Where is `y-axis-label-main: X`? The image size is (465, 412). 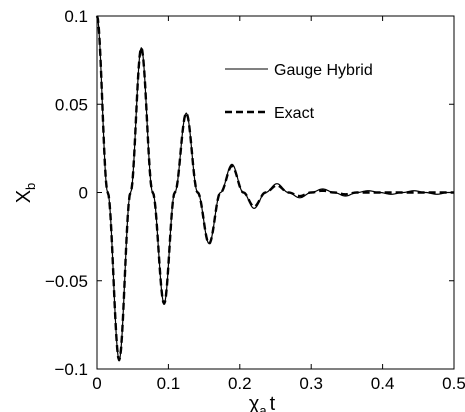
y-axis-label-main: X is located at coordinates (24, 196).